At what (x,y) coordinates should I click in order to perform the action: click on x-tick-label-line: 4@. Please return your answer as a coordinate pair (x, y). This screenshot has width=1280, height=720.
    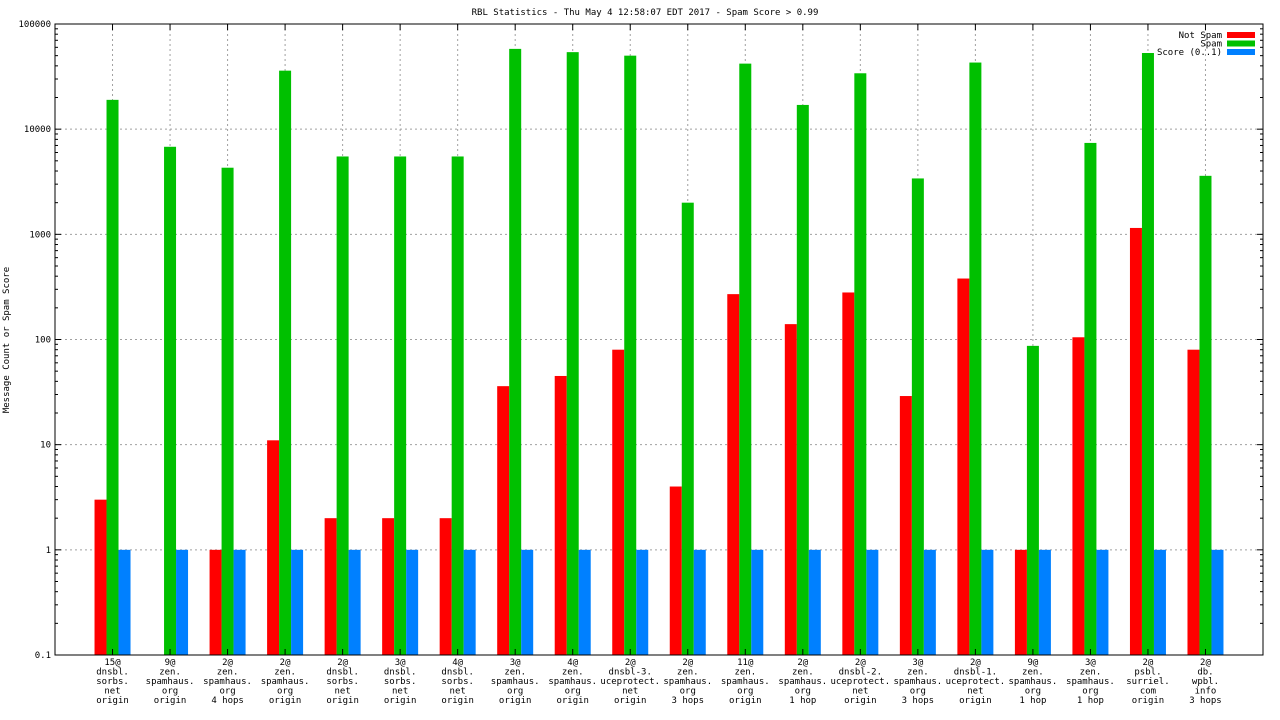
    Looking at the image, I should click on (572, 663).